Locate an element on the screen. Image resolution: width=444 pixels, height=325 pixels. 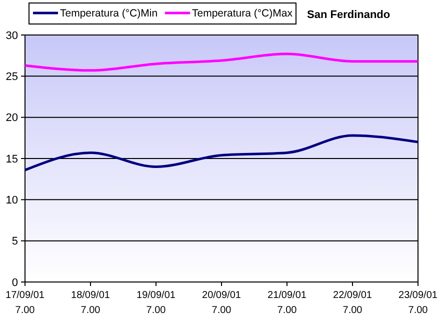
legend-label: Temperatura (°C)Max is located at coordinates (243, 14).